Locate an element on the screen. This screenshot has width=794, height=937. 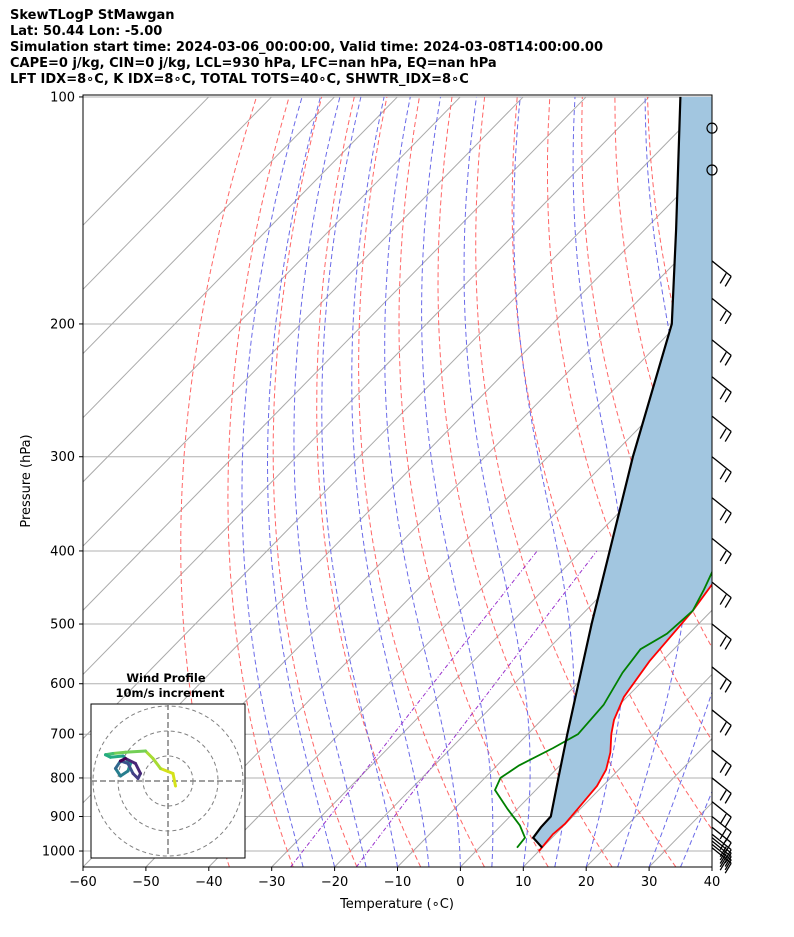
y-tick-label: 500 is located at coordinates (62, 625).